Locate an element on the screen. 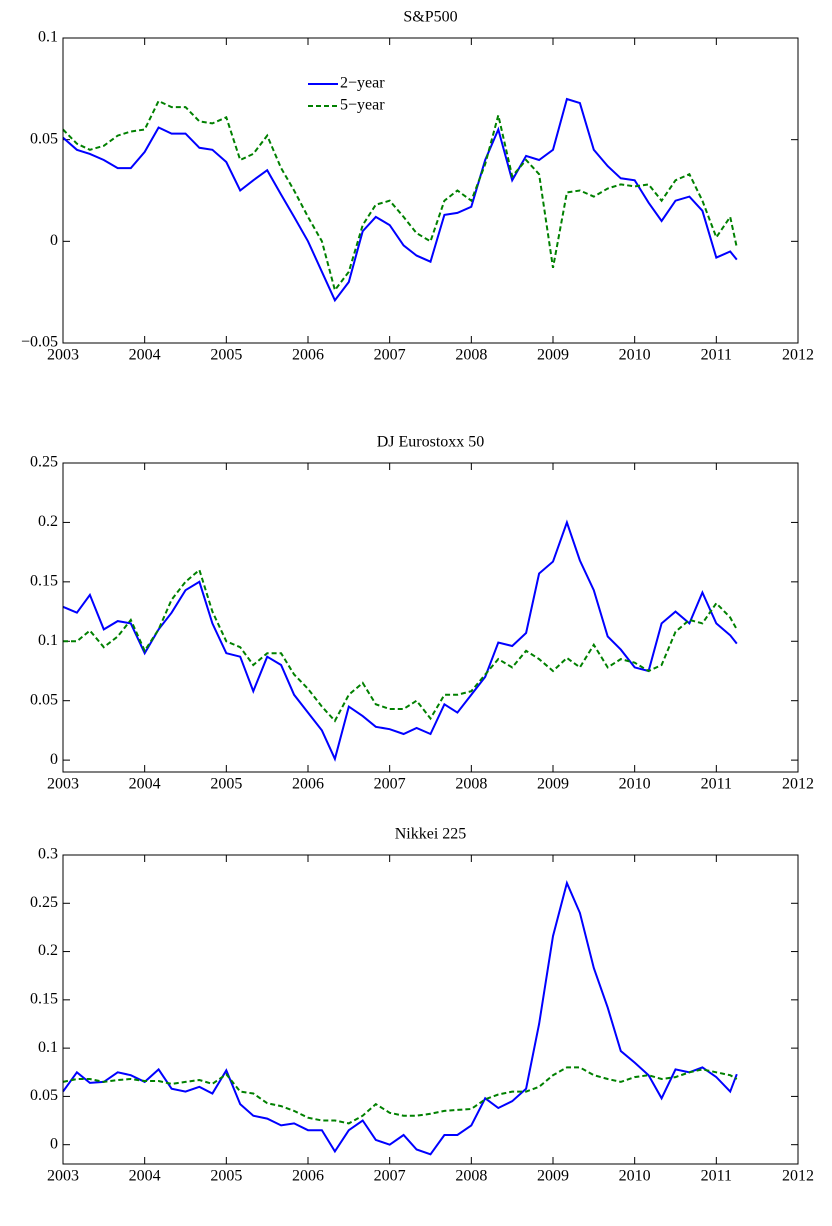 The image size is (832, 1226). y-tick-label: −0.05 is located at coordinates (39, 342).